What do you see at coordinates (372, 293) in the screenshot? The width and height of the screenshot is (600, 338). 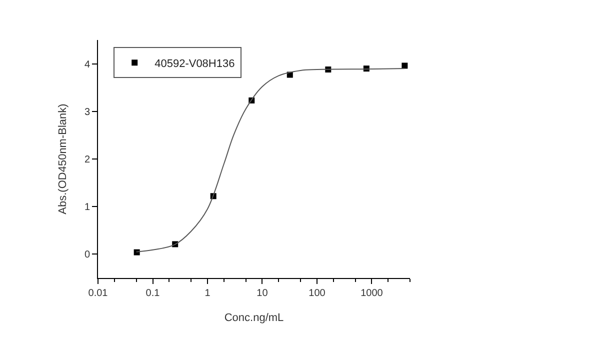 I see `x-tick-label: 1000` at bounding box center [372, 293].